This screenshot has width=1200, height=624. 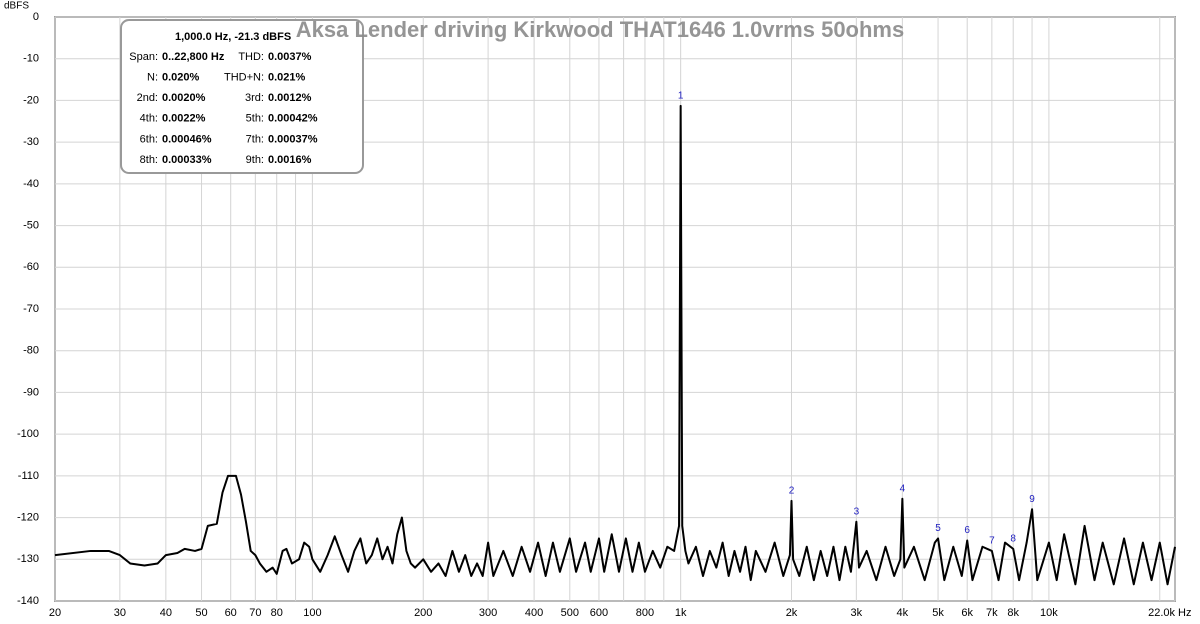 I want to click on y-tick-label: -100, so click(x=28, y=434).